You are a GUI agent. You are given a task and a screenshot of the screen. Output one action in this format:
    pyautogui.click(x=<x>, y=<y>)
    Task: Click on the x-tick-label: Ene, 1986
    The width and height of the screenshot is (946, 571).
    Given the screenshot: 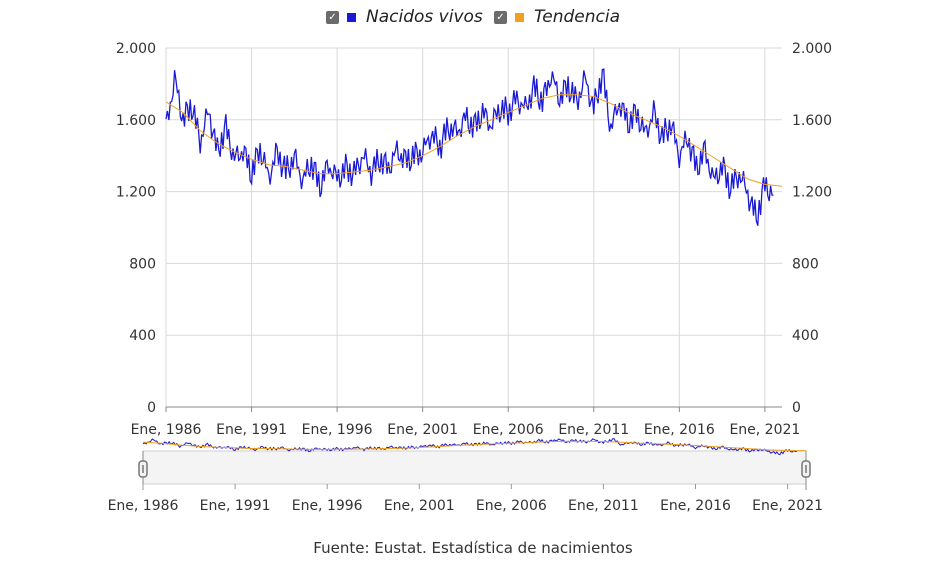 What is the action you would take?
    pyautogui.click(x=166, y=430)
    